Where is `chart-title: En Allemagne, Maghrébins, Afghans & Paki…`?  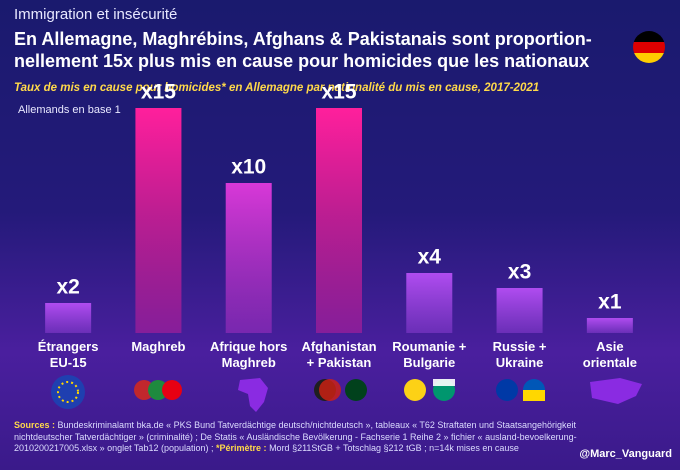 chart-title: En Allemagne, Maghrébins, Afghans & Paki… is located at coordinates (303, 50).